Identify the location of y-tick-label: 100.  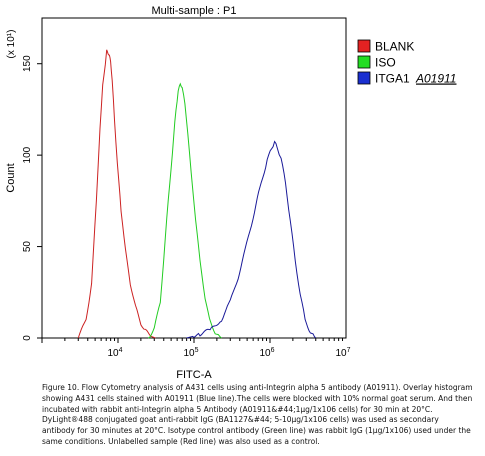
(27, 154).